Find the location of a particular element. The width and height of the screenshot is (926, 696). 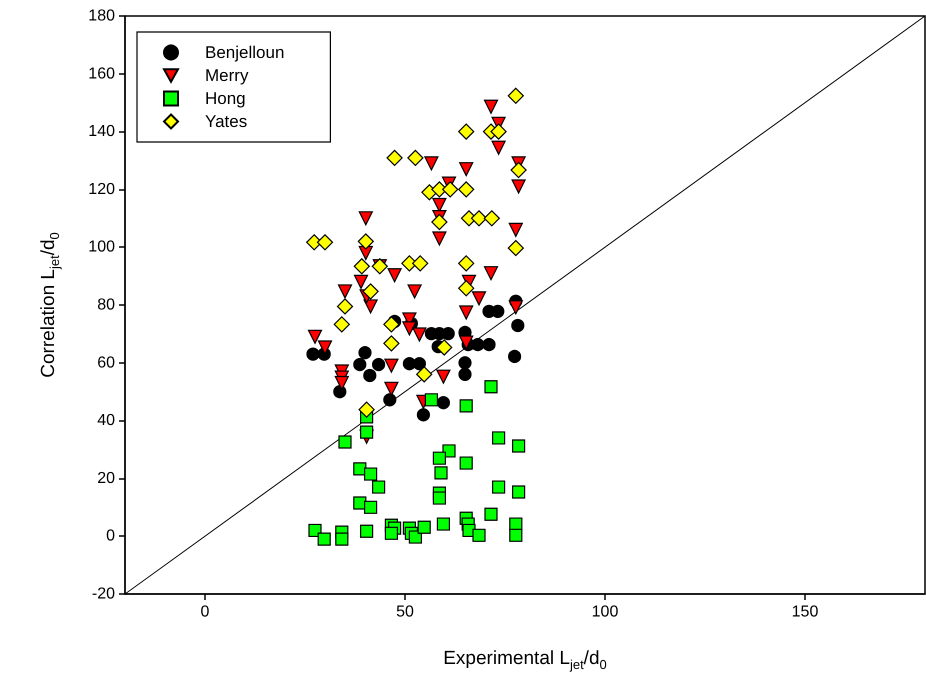

x-tick-label: 0 is located at coordinates (205, 612).